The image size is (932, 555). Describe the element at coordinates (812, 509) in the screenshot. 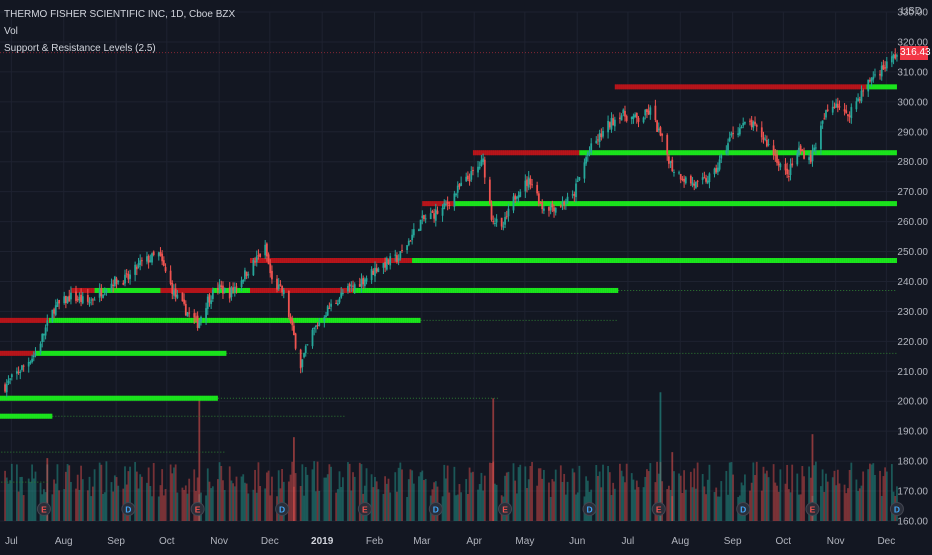

I see `earnings-marker` at that location.